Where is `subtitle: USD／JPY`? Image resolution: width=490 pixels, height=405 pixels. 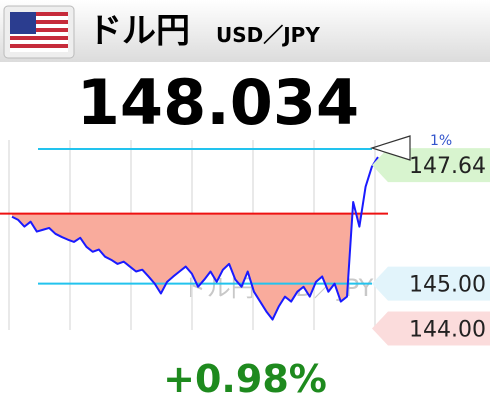
subtitle: USD／JPY is located at coordinates (268, 35).